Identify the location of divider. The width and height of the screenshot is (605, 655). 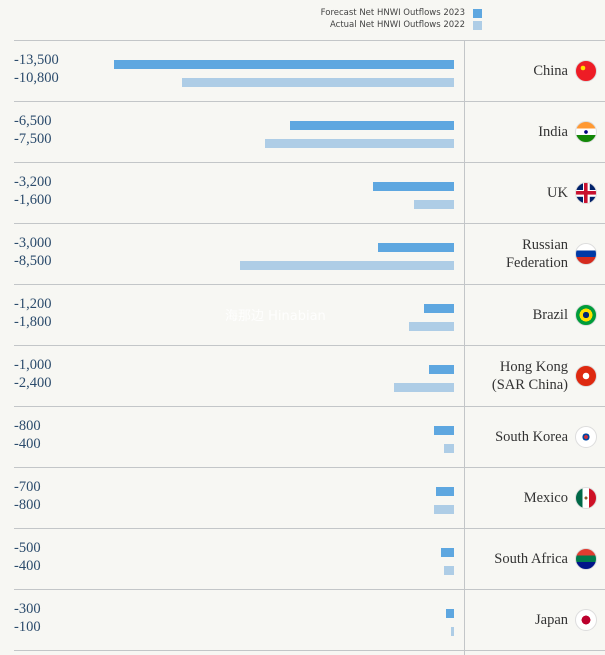
(464, 347).